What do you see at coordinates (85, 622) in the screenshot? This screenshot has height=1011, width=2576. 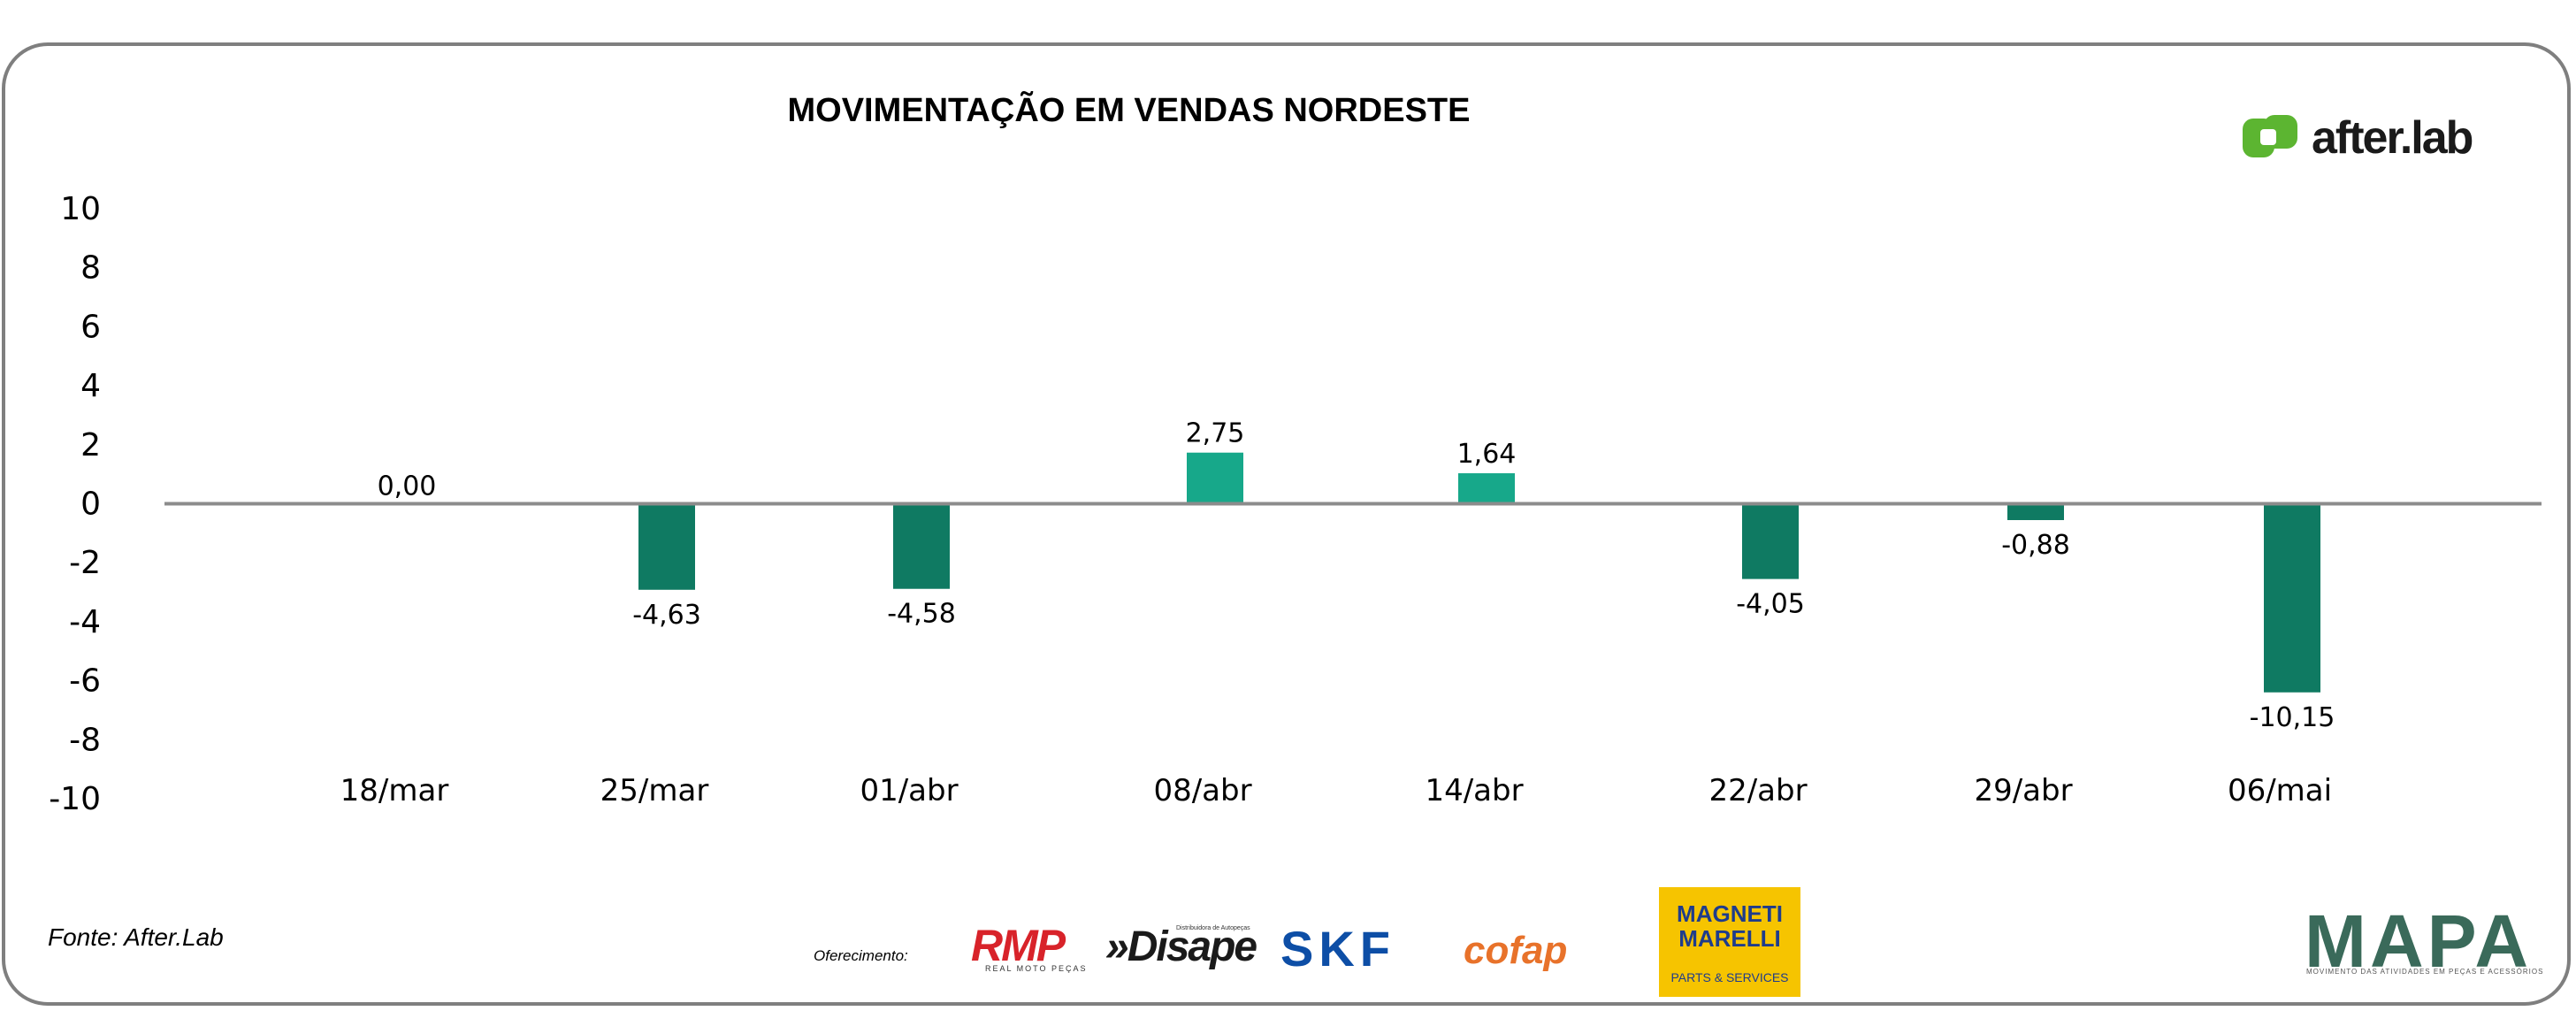 I see `y-tick-label: -4` at bounding box center [85, 622].